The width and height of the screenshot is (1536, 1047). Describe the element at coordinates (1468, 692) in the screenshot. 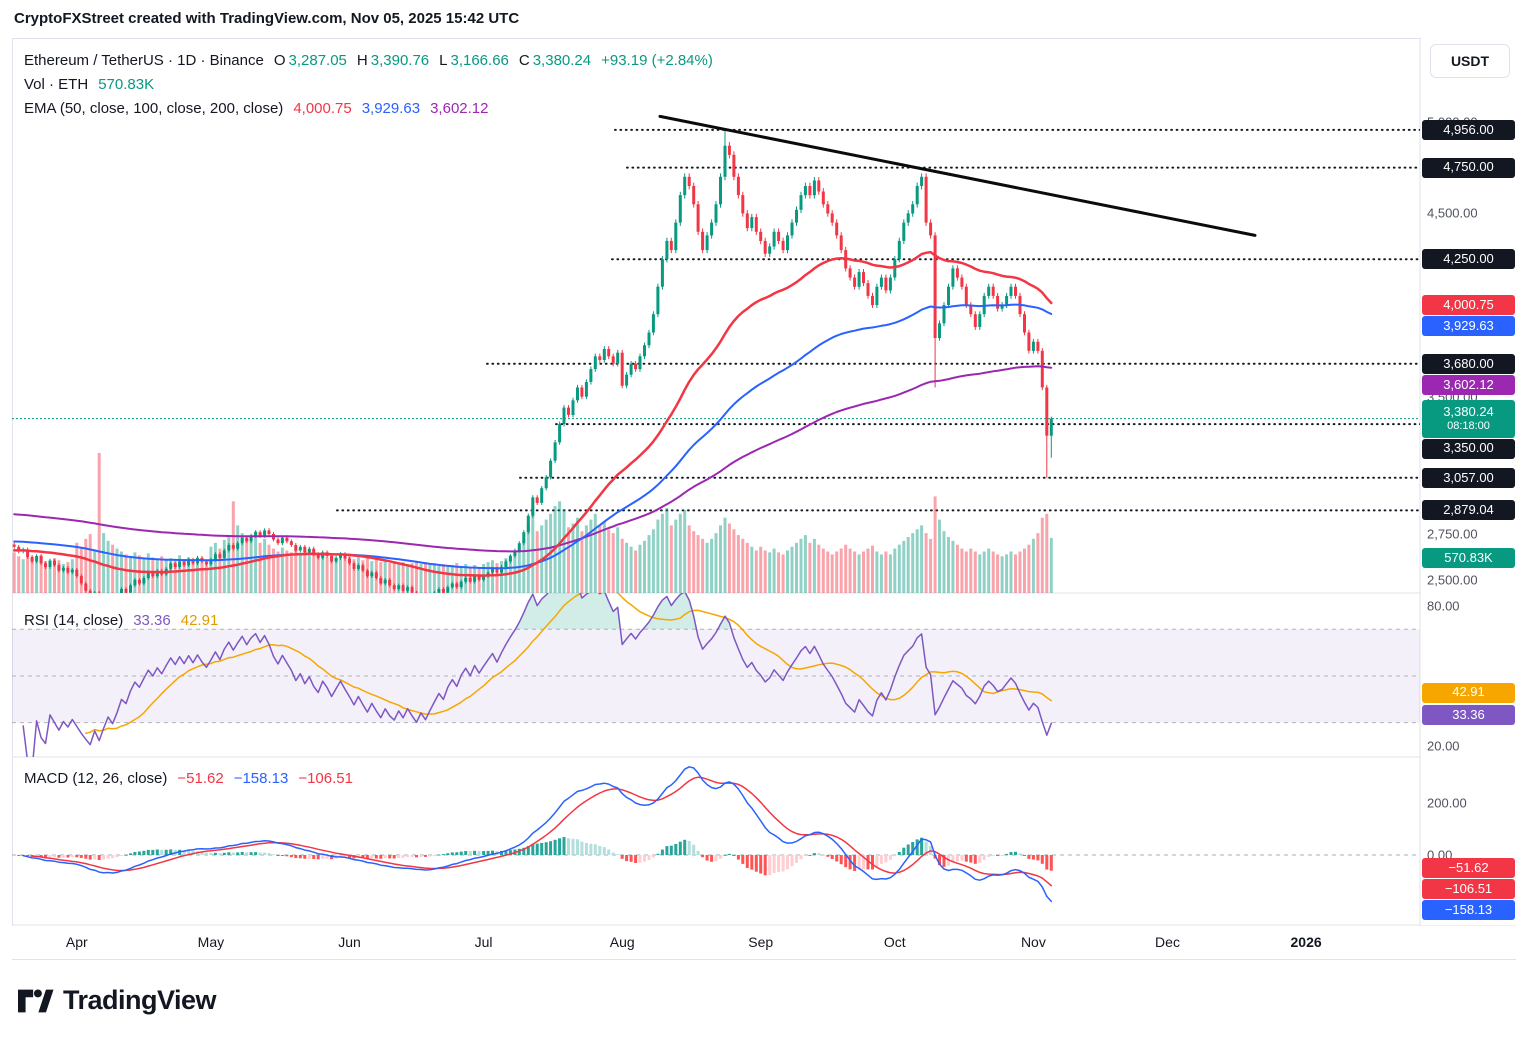

I see `rsi-badge: 42.91` at that location.